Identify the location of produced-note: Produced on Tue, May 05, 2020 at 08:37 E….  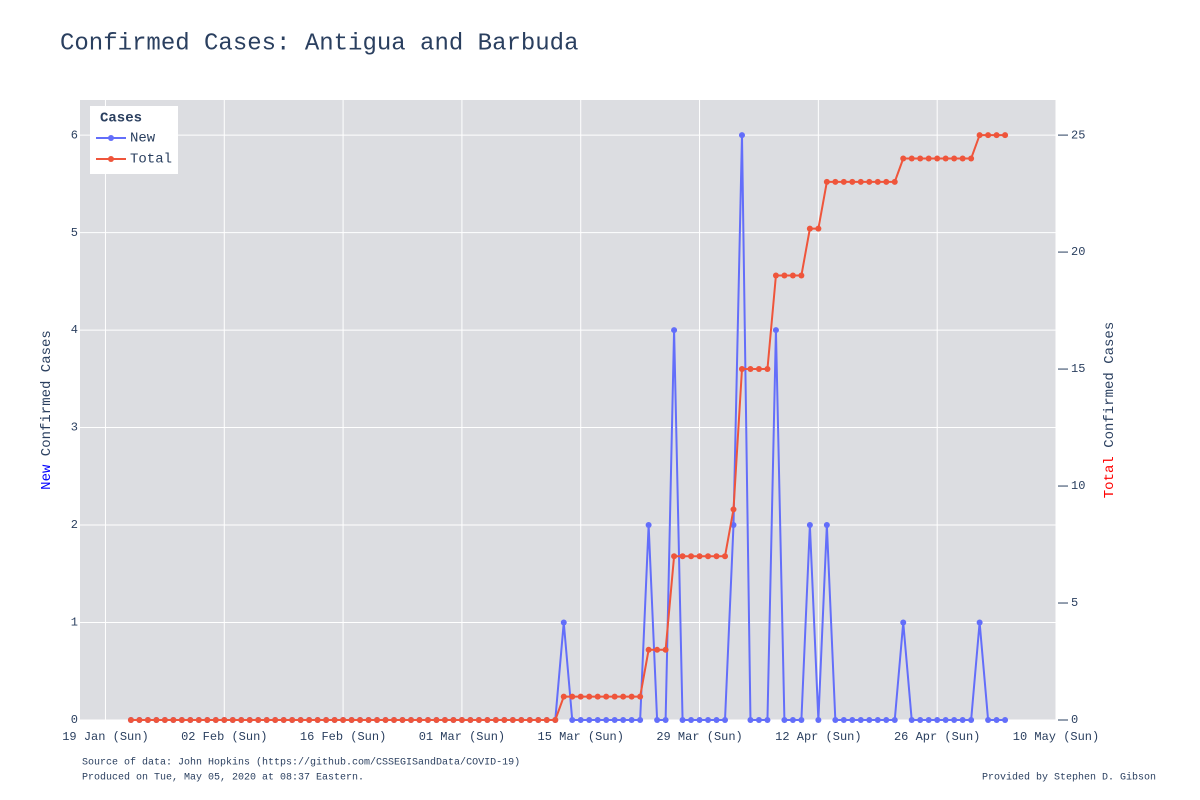
(223, 778).